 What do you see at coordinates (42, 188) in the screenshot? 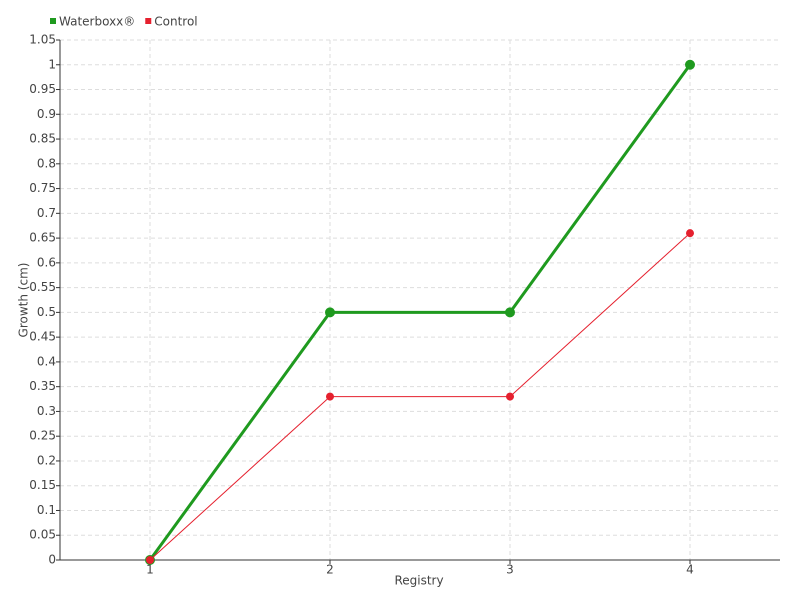
I see `y-tick-label: 0.75` at bounding box center [42, 188].